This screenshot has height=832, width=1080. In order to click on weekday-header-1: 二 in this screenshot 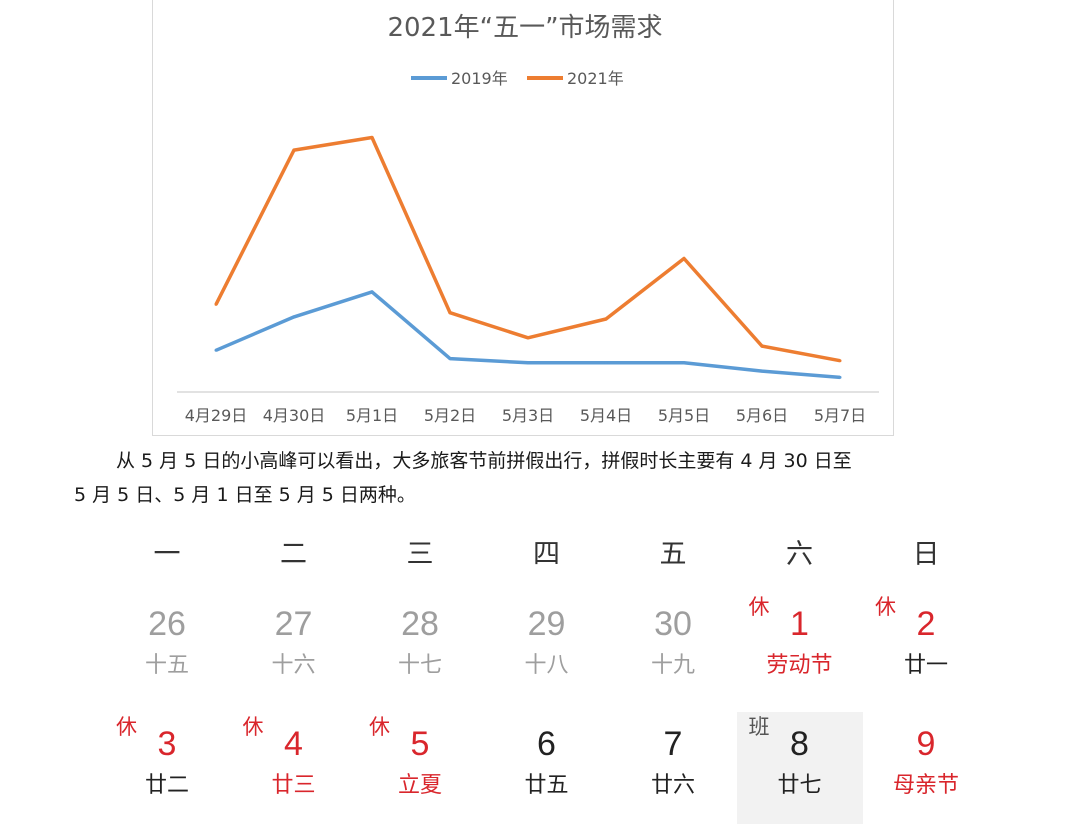, I will do `click(293, 554)`.